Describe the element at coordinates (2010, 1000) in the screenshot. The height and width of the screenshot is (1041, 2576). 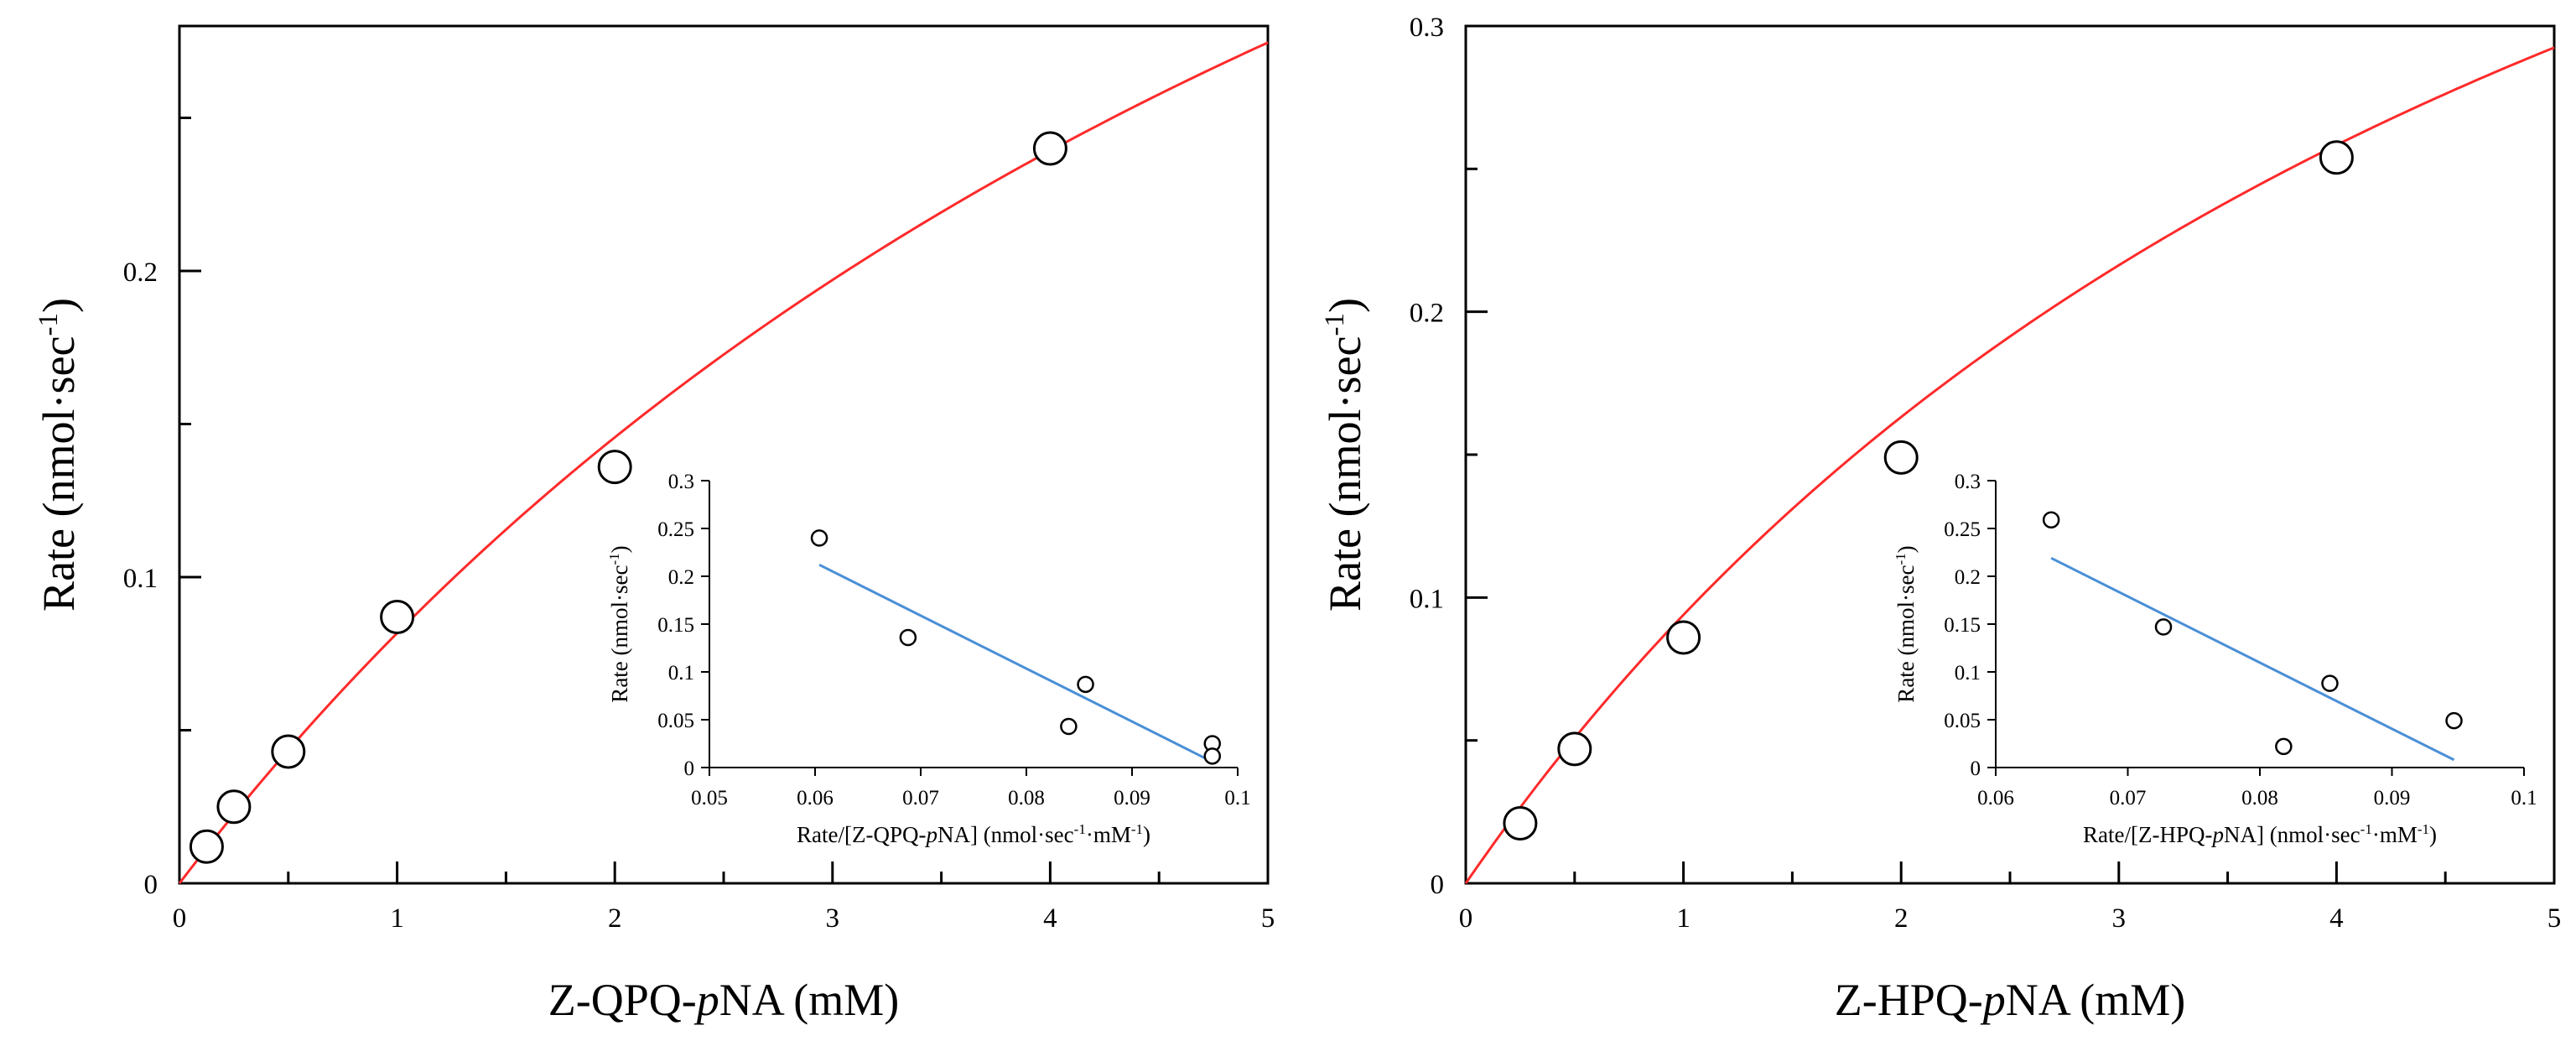
I see `x-axis-title: Z-HPQ-pNA (mM)` at that location.